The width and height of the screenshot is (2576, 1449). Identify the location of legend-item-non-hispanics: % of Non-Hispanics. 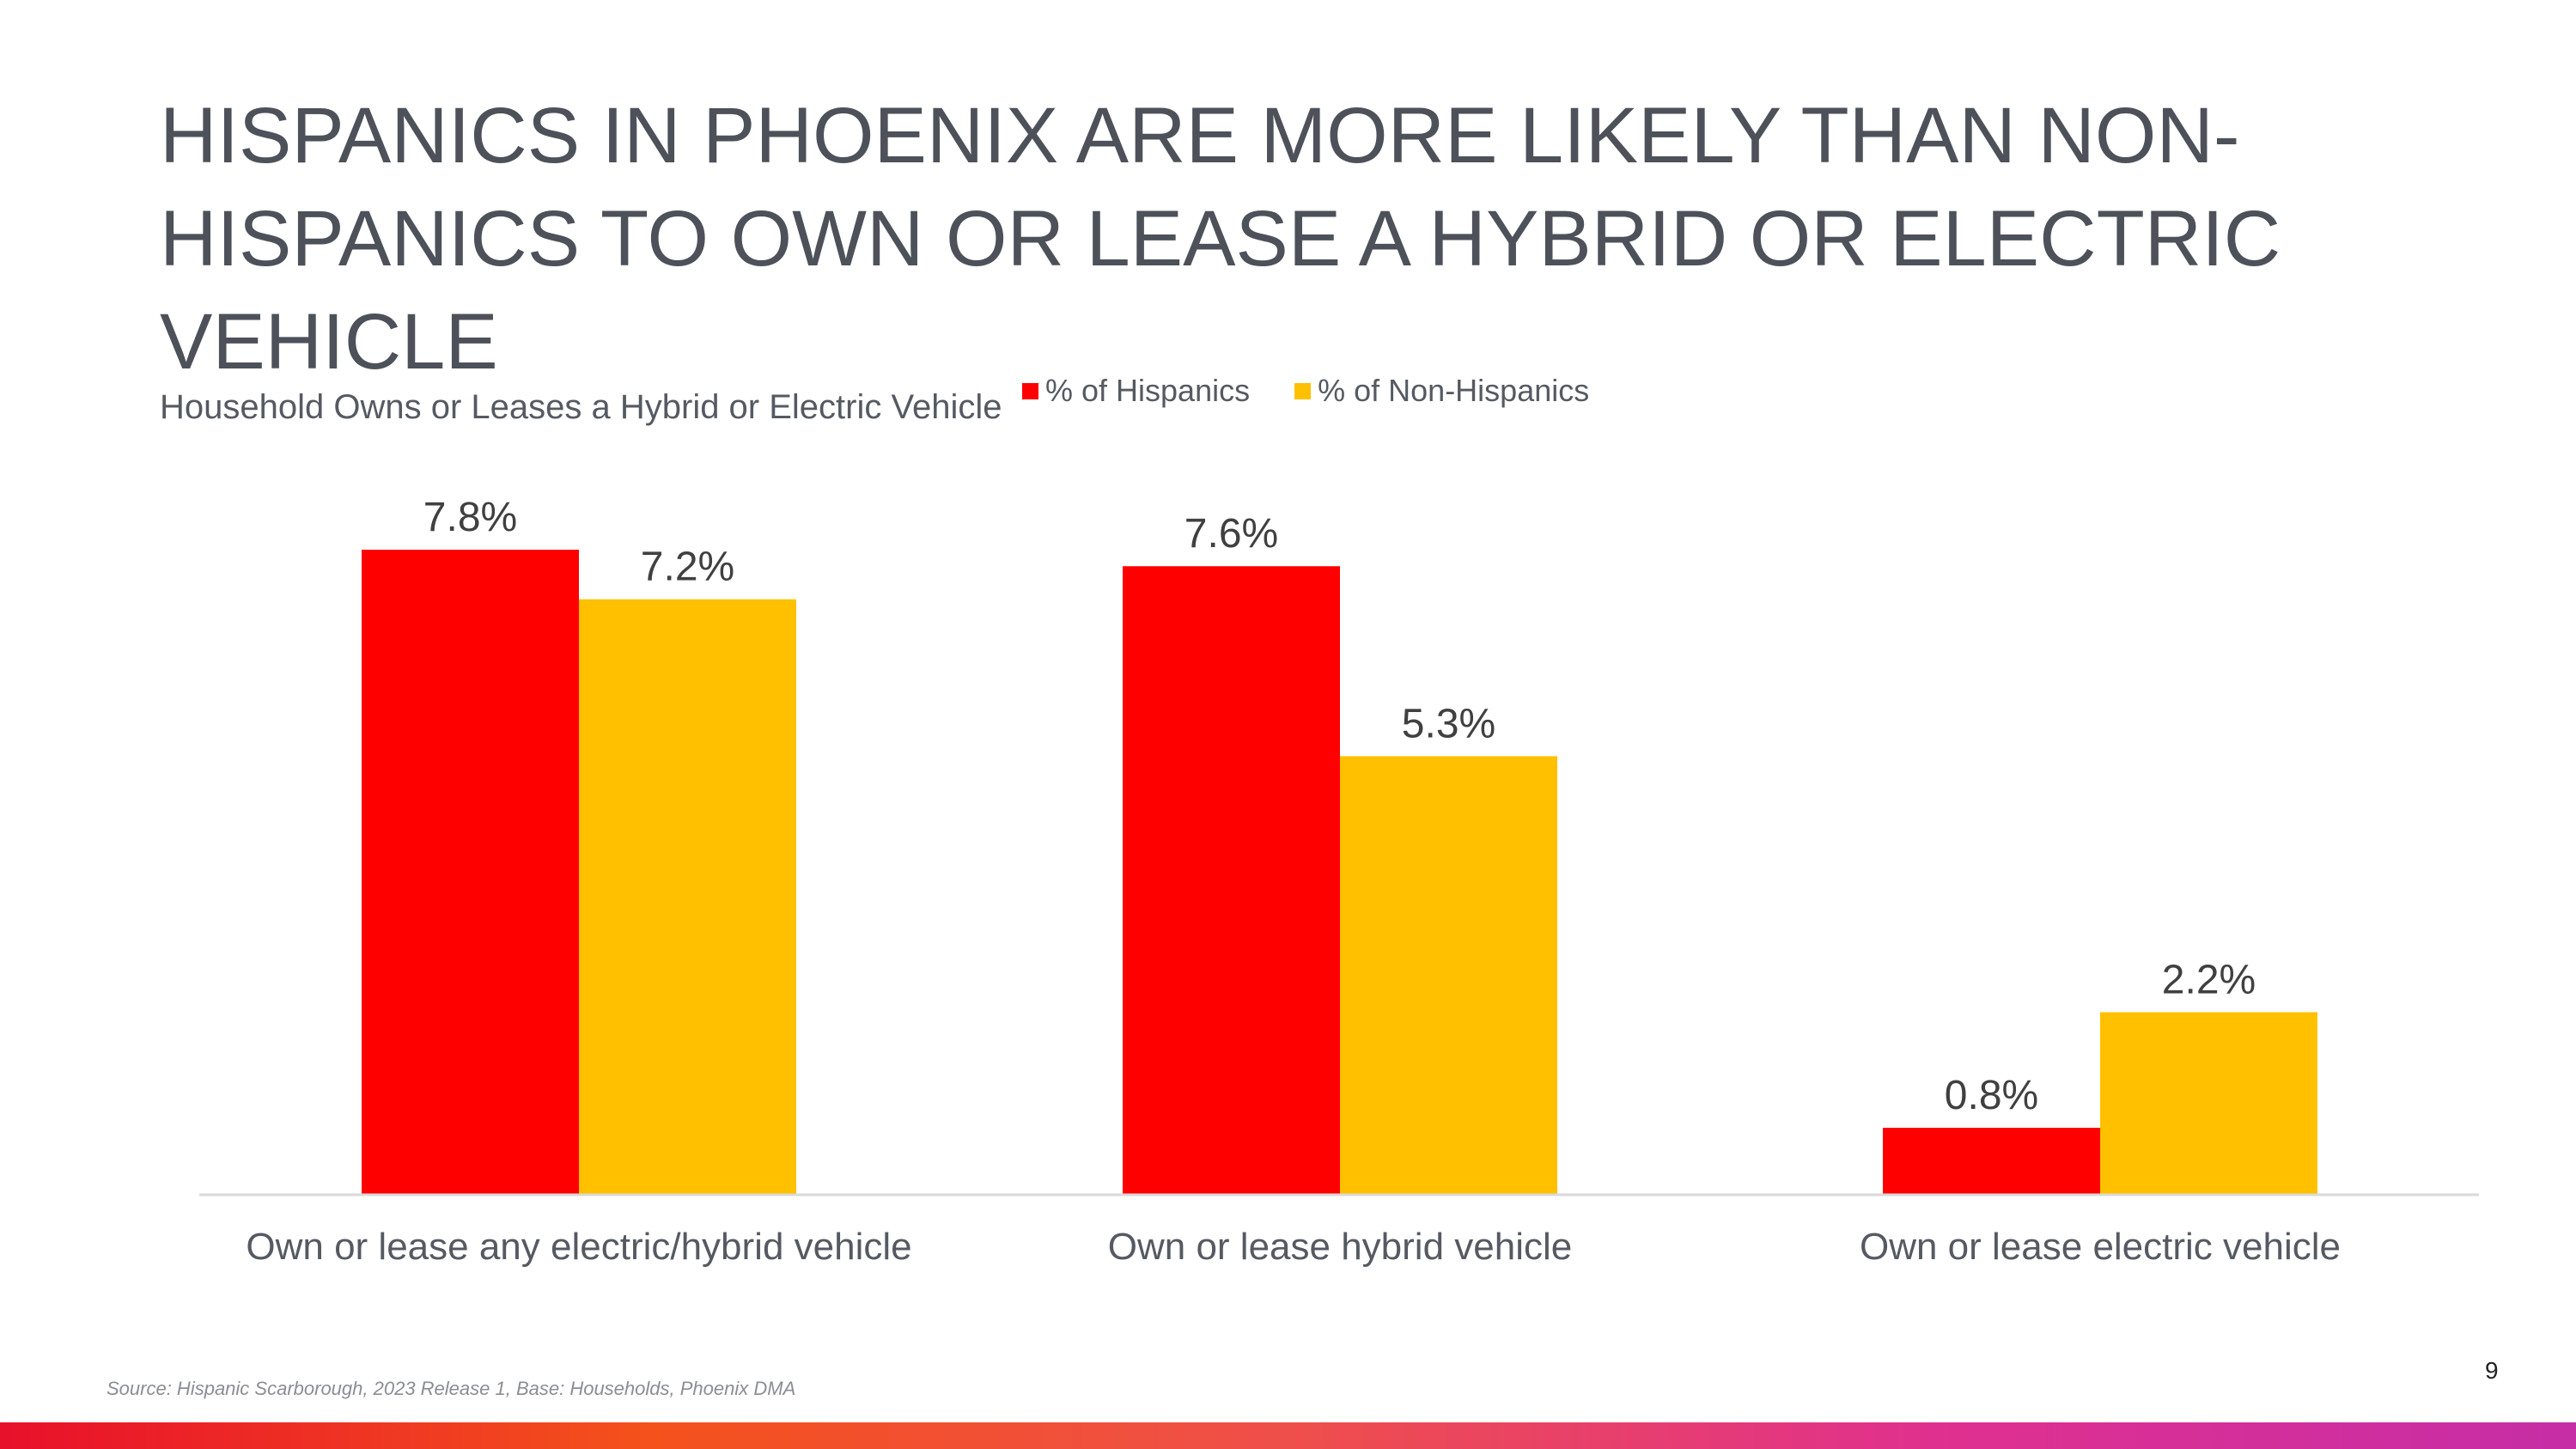
(1441, 391).